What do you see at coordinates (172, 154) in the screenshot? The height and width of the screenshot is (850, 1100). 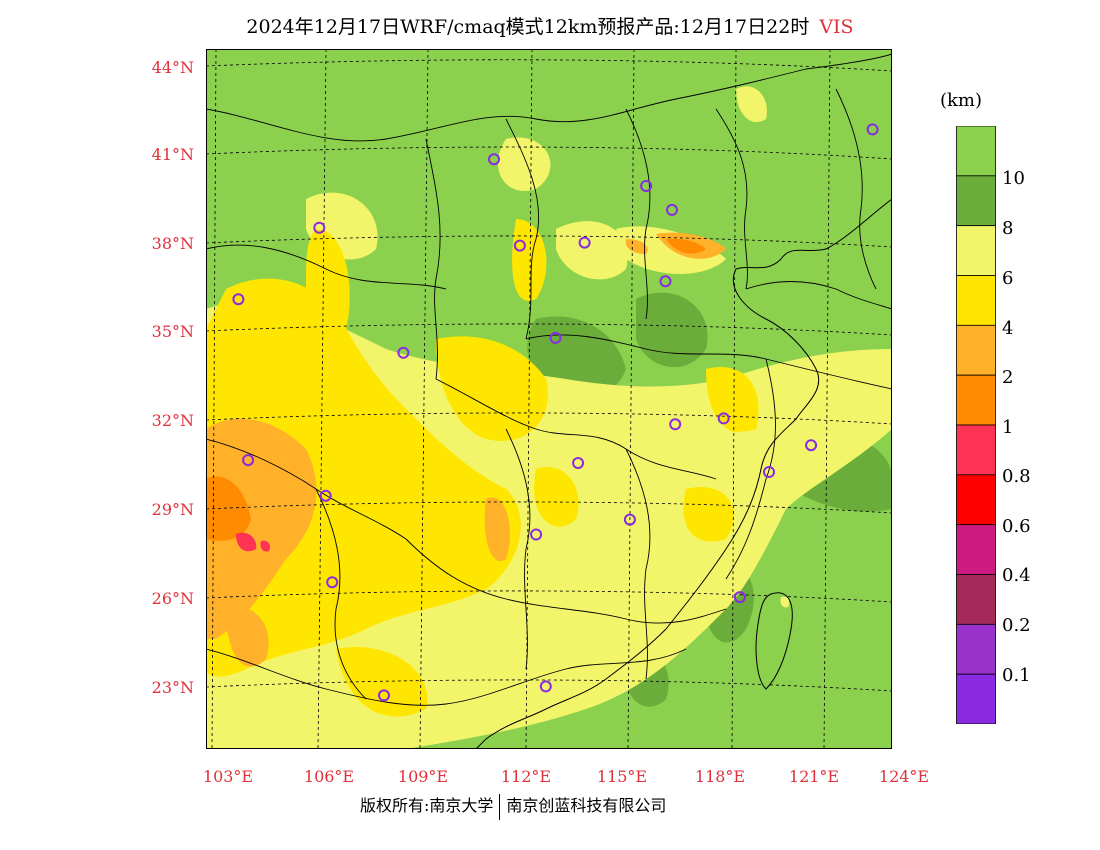 I see `lat-label-41: 41°N` at bounding box center [172, 154].